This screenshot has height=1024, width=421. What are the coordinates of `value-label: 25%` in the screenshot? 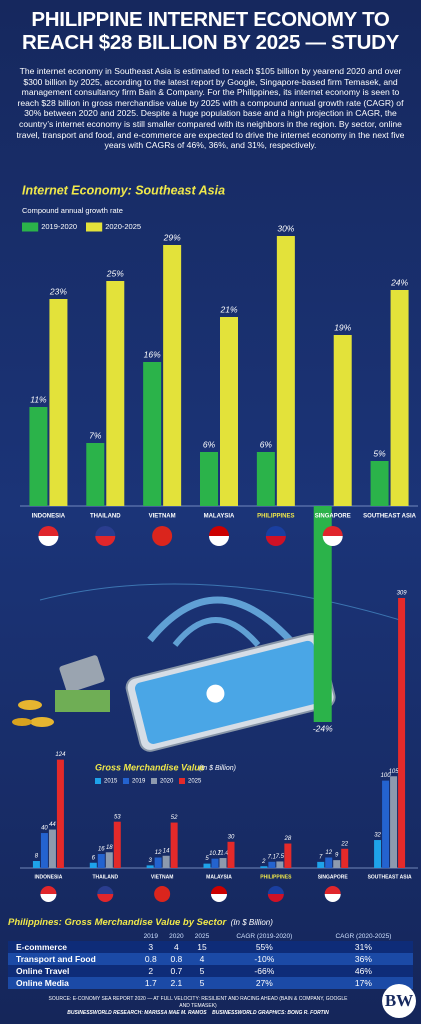 It's located at (115, 273).